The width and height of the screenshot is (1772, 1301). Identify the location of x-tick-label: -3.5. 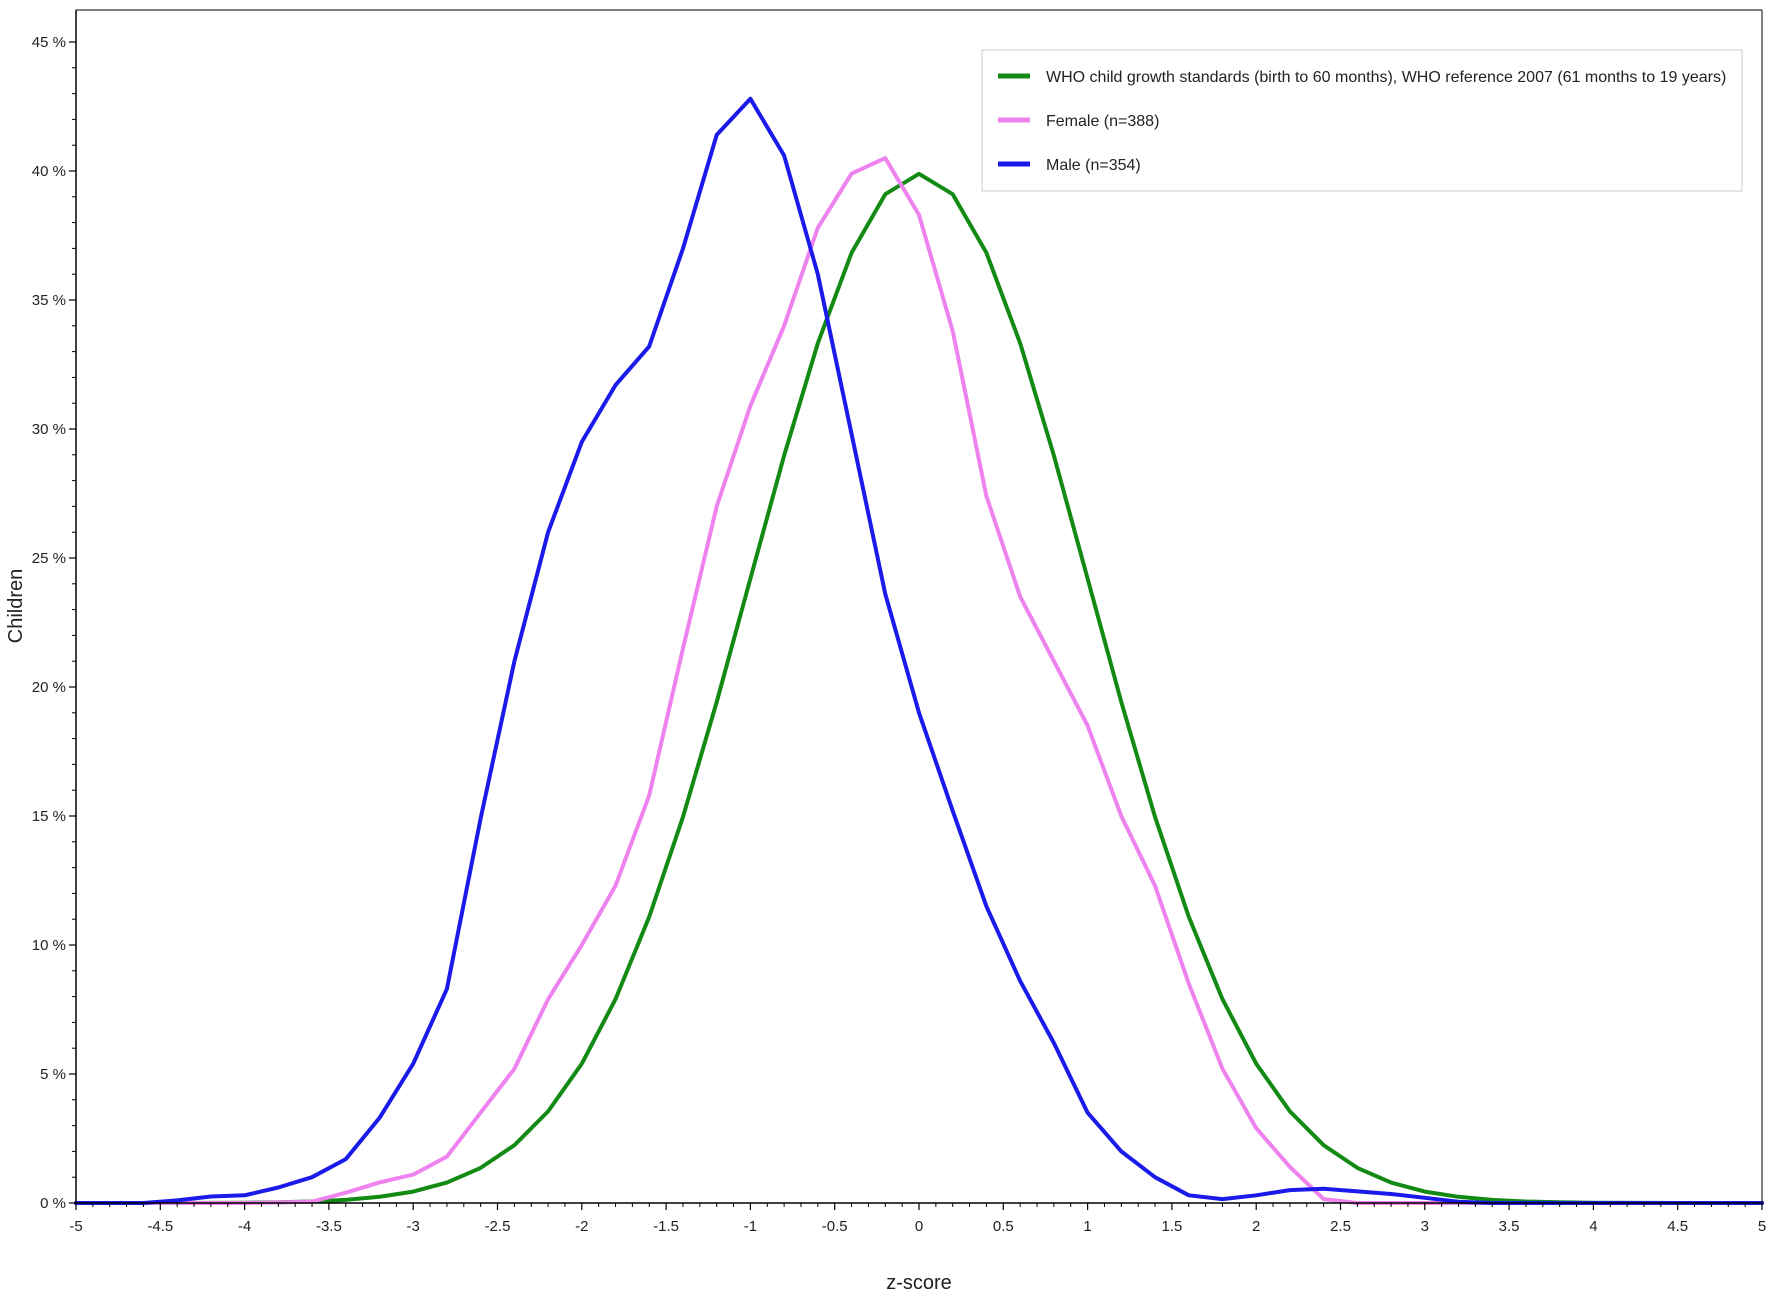
(329, 1226).